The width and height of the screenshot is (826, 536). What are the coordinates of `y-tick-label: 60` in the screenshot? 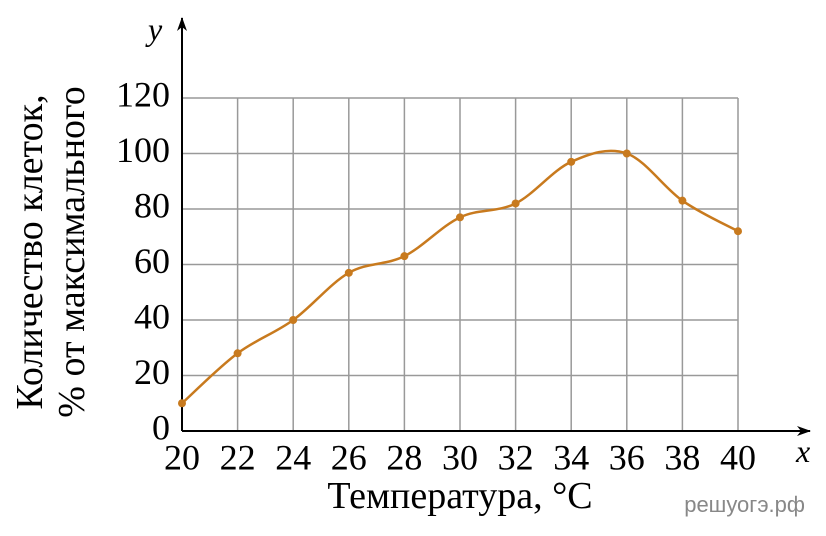 It's located at (152, 261).